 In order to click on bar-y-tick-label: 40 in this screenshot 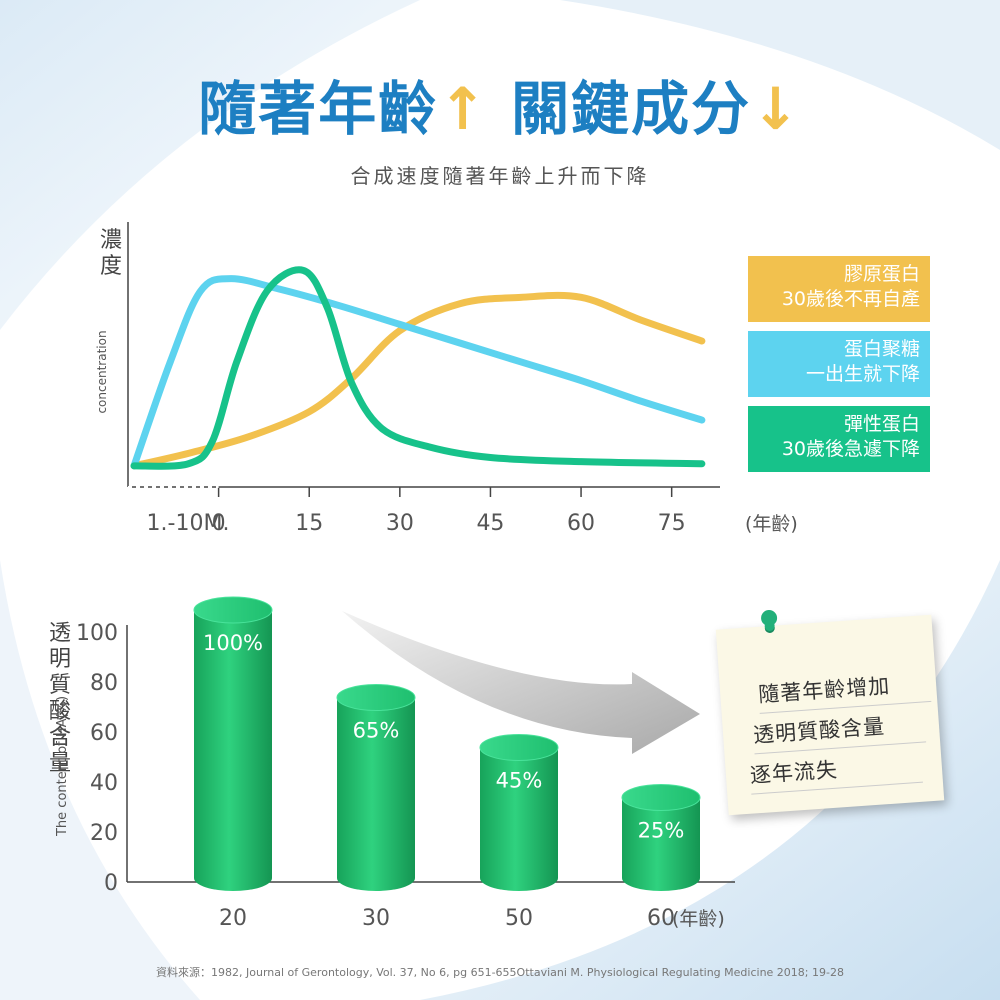, I will do `click(104, 783)`.